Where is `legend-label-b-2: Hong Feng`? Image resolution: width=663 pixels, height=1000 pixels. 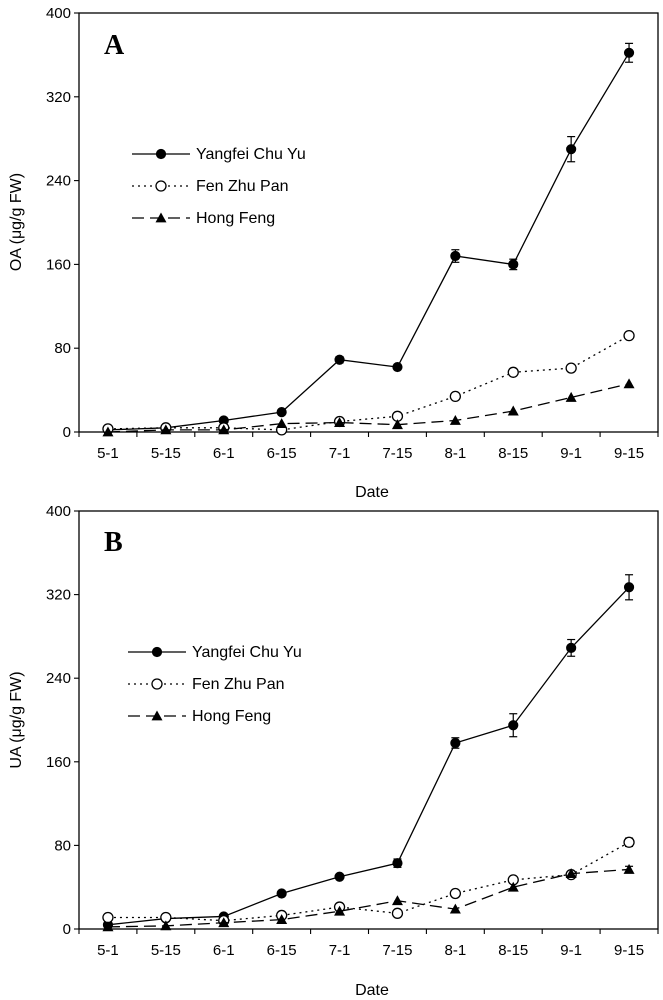 legend-label-b-2: Hong Feng is located at coordinates (231, 716).